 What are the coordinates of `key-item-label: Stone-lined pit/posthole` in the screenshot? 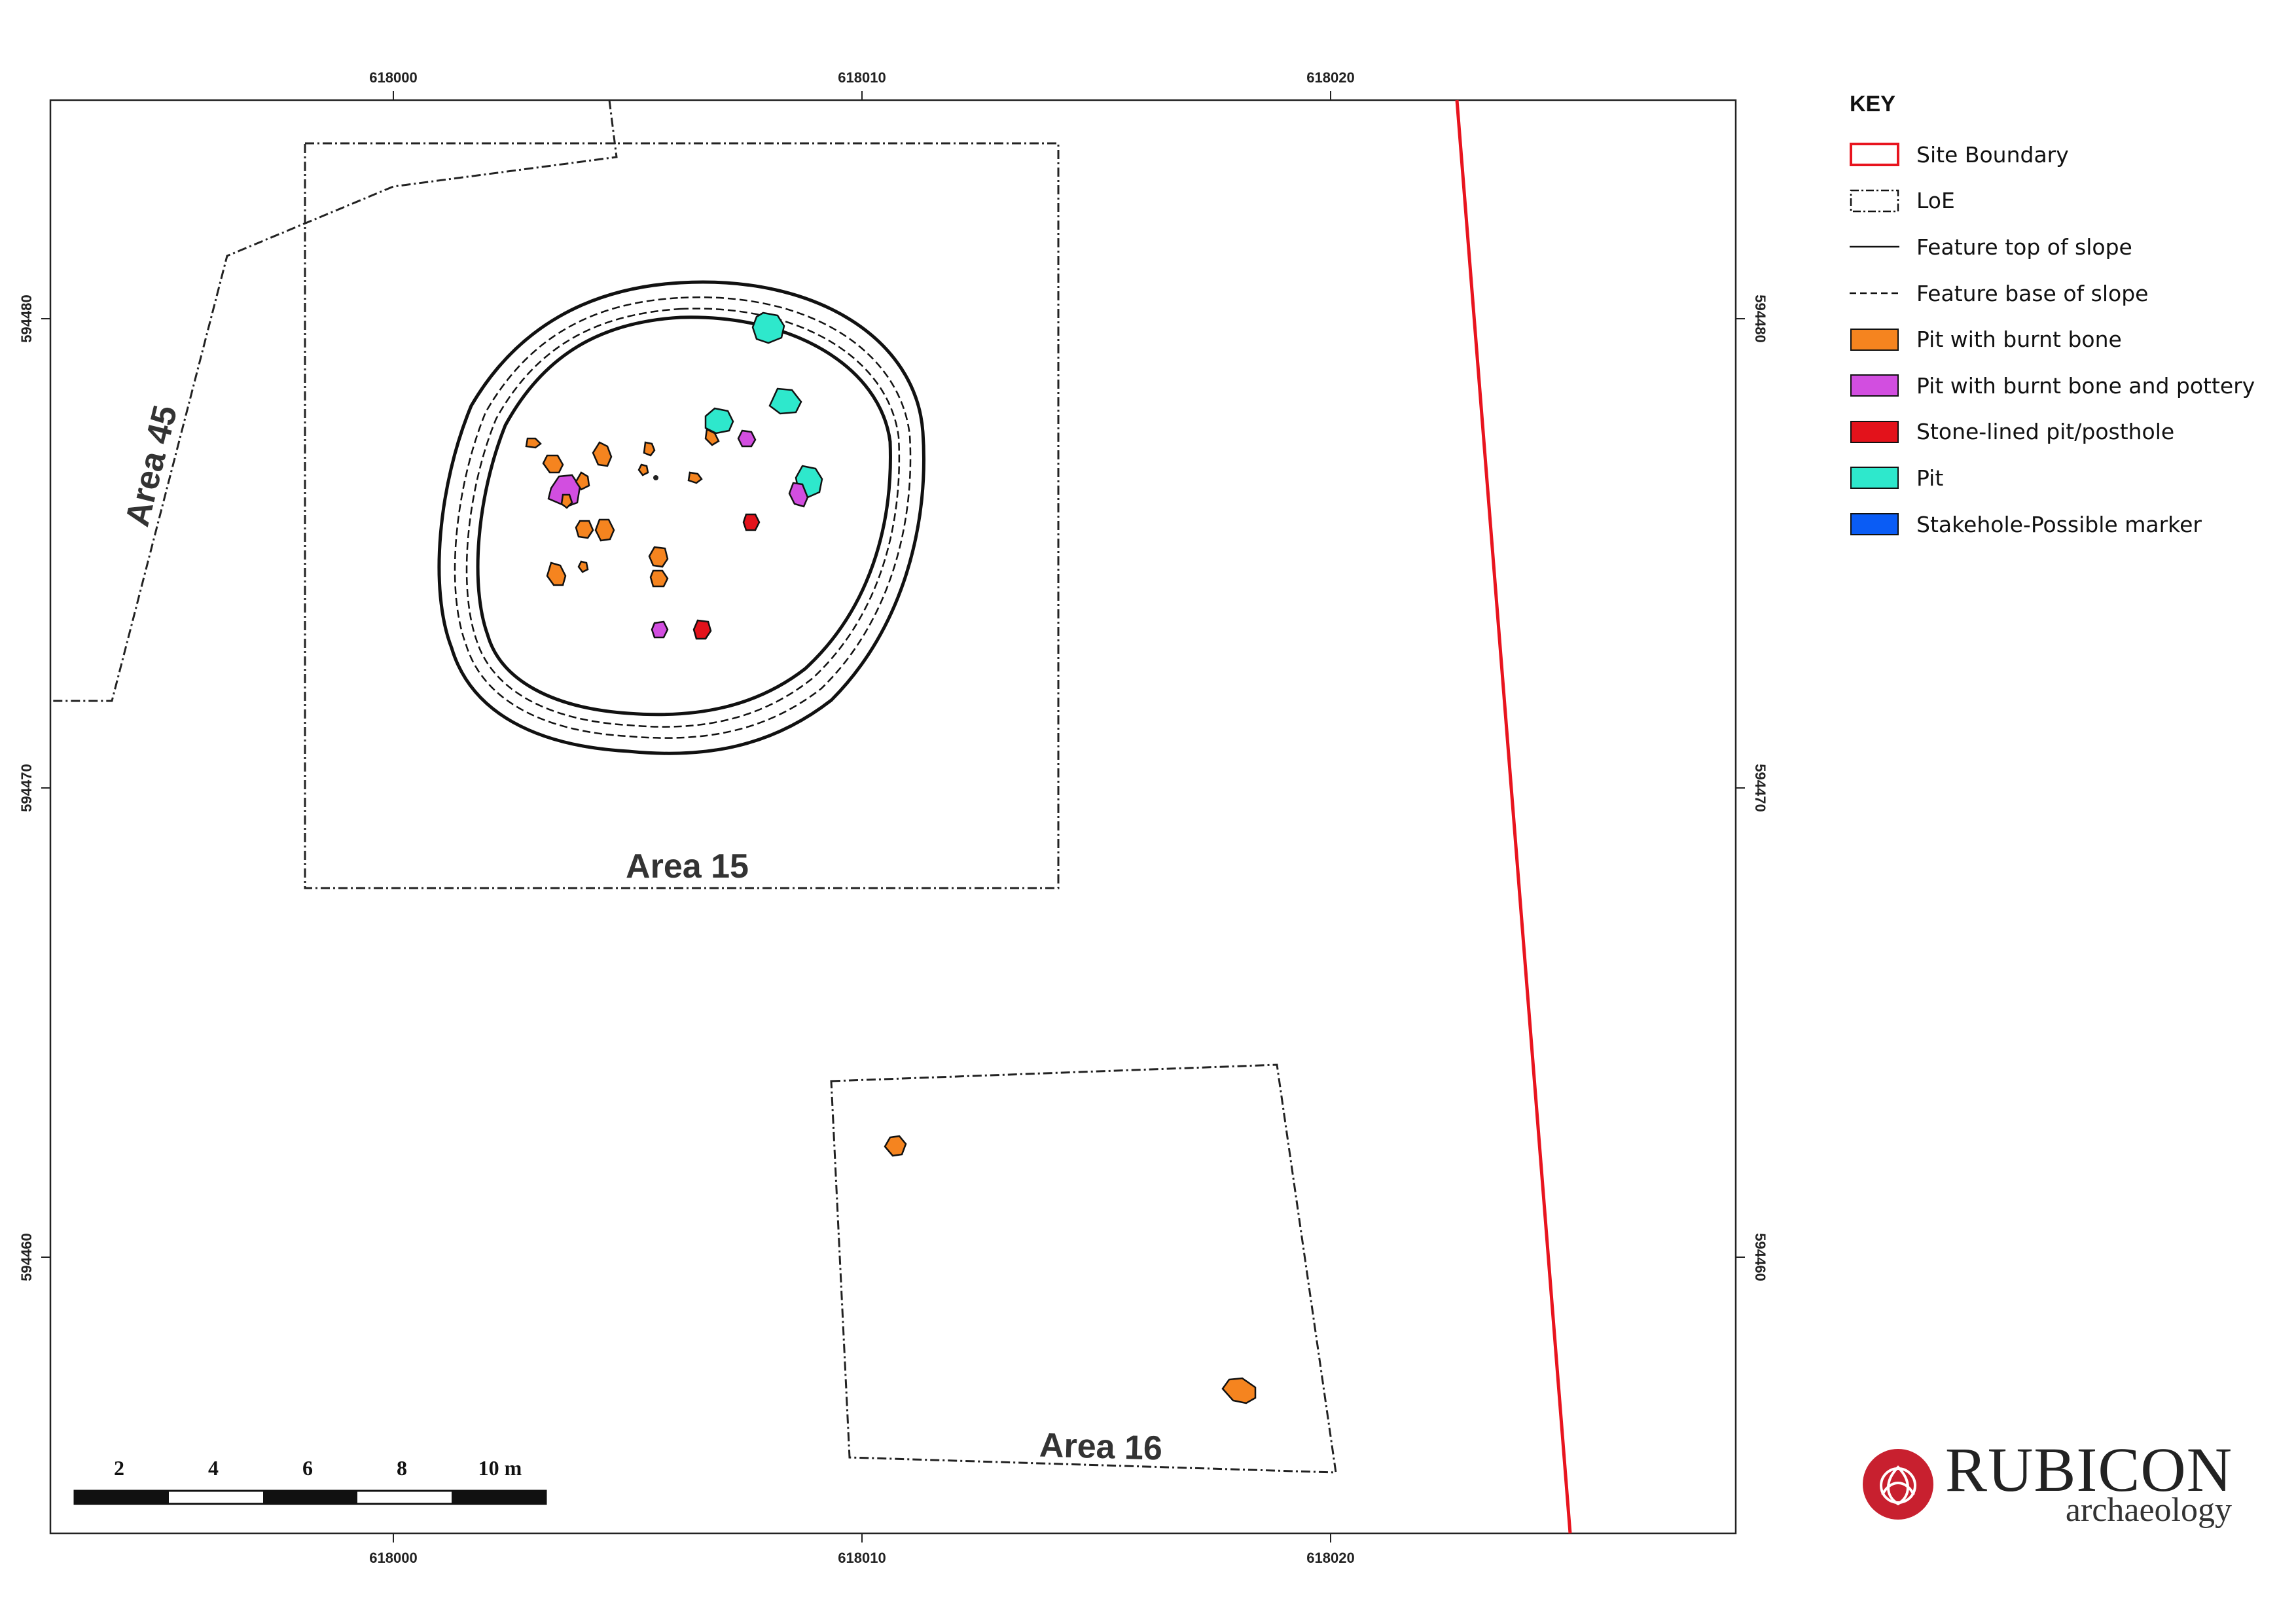 It's located at (2046, 432).